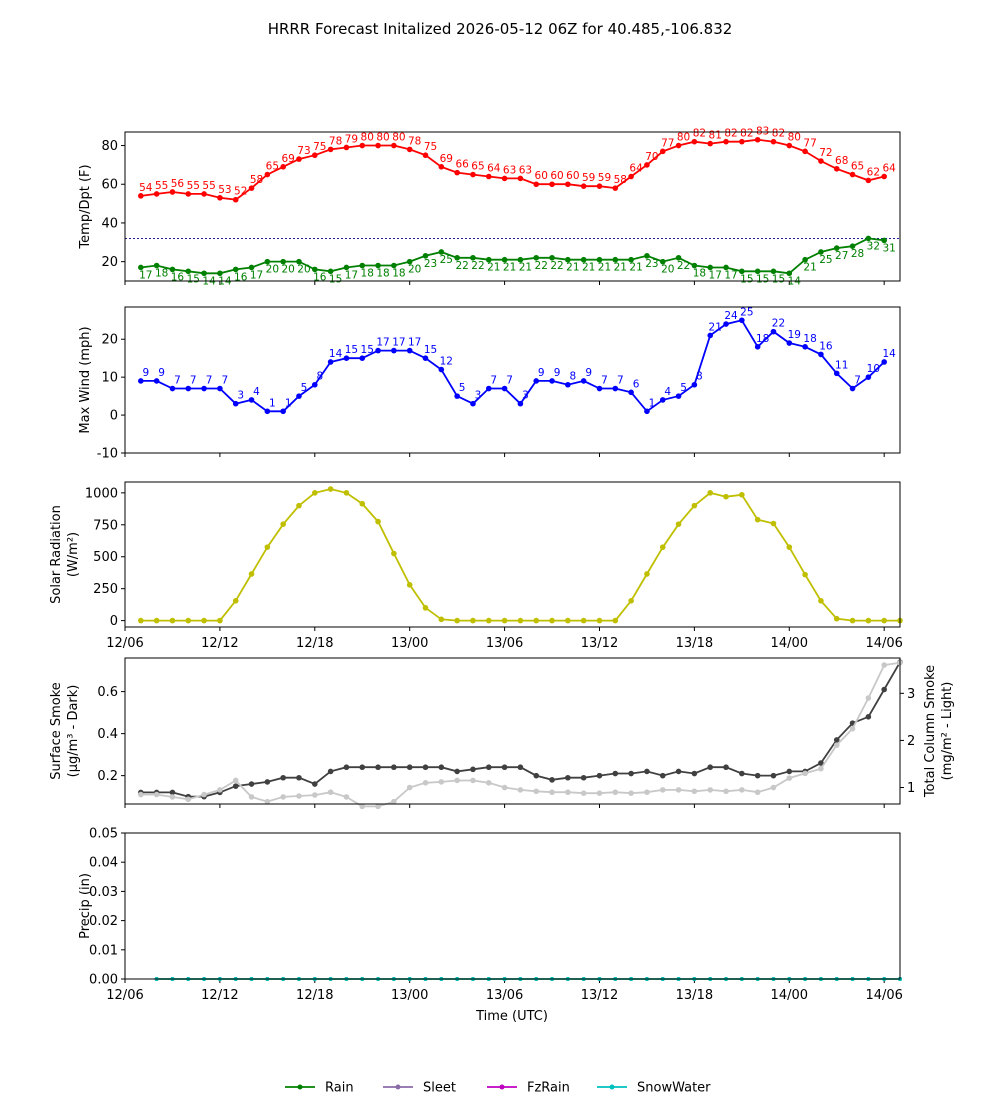 Image resolution: width=1000 pixels, height=1100 pixels. What do you see at coordinates (809, 268) in the screenshot?
I see `data-label-temp-1: 21` at bounding box center [809, 268].